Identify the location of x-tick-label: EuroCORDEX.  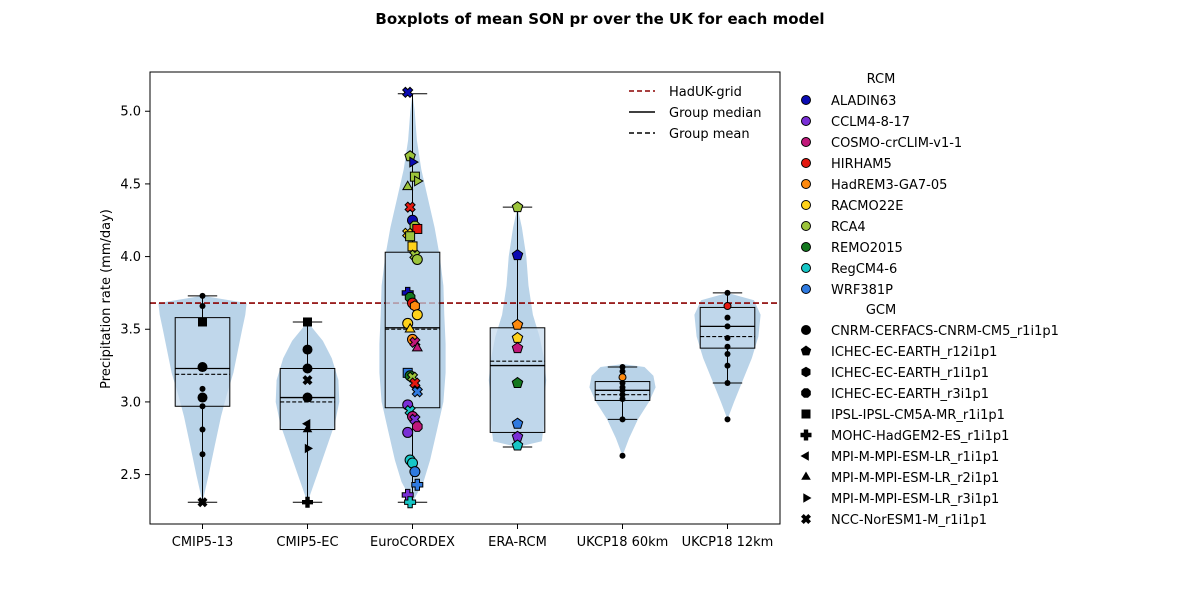
(412, 542).